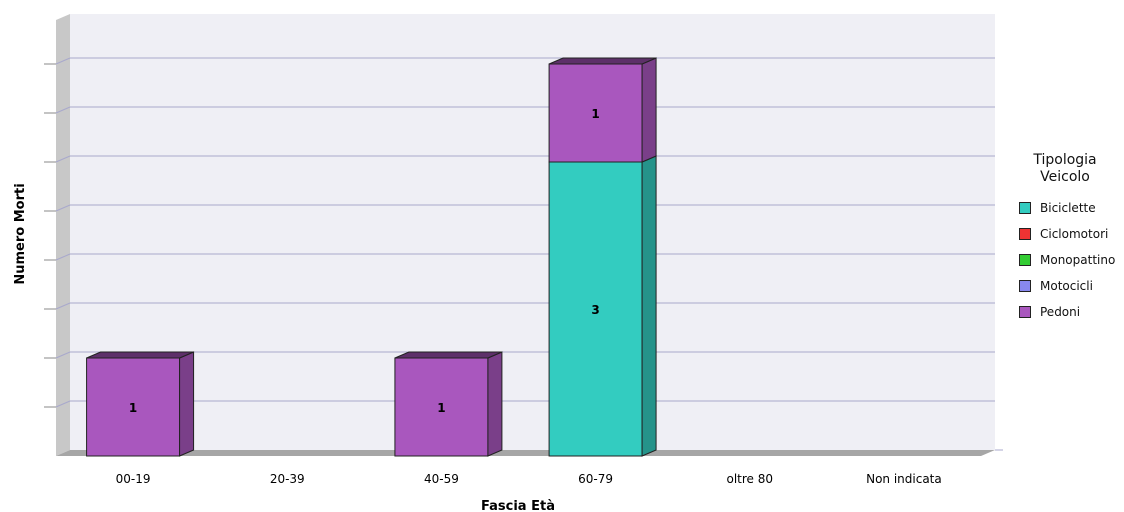 This screenshot has width=1124, height=512. I want to click on bar-stack-60-79: 31, so click(602, 257).